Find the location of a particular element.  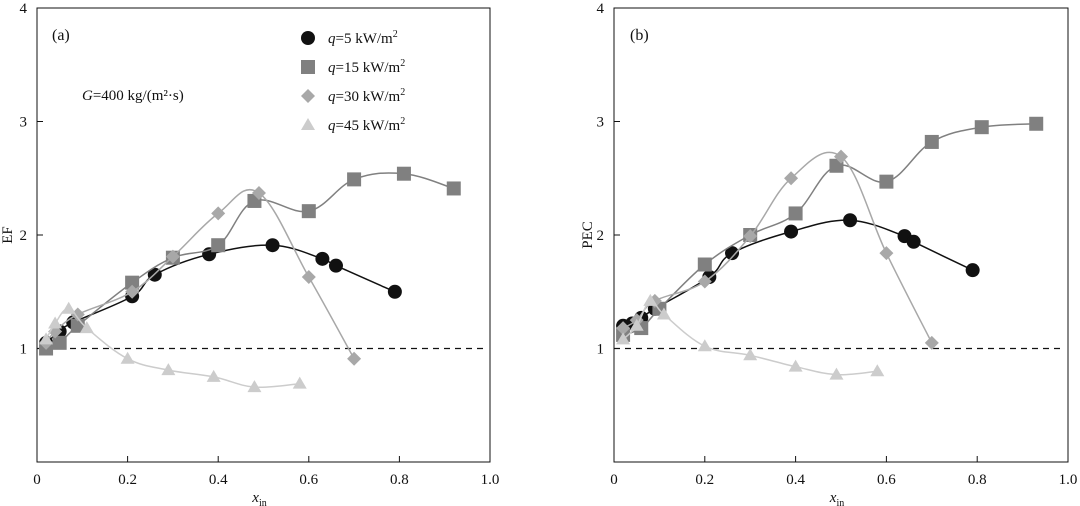

legend-entry-2: q=30 kW/m2 is located at coordinates (366, 96).